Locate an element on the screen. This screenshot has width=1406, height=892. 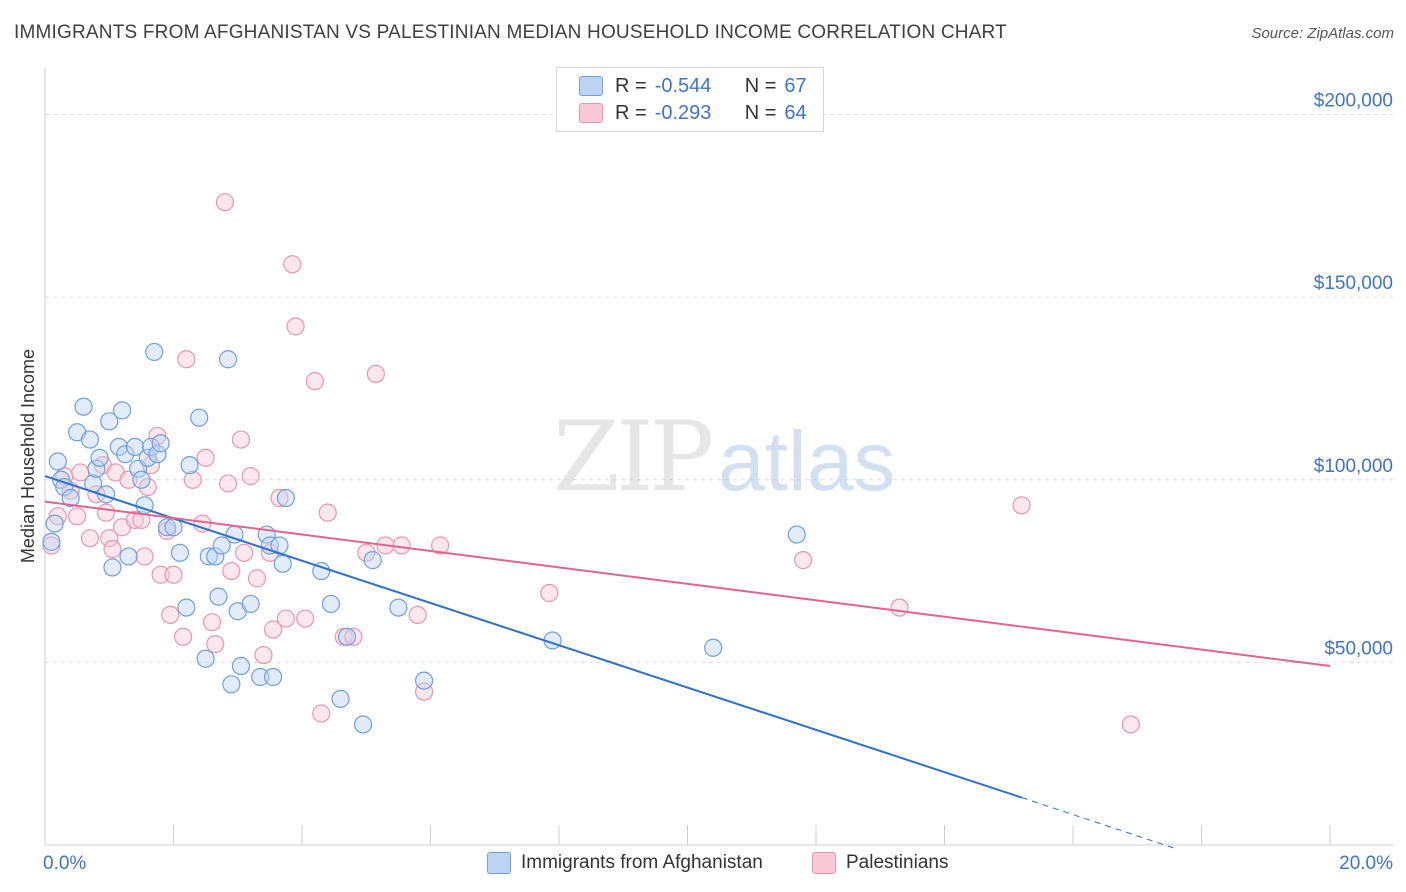
legend-swatch-blue is located at coordinates (591, 86).